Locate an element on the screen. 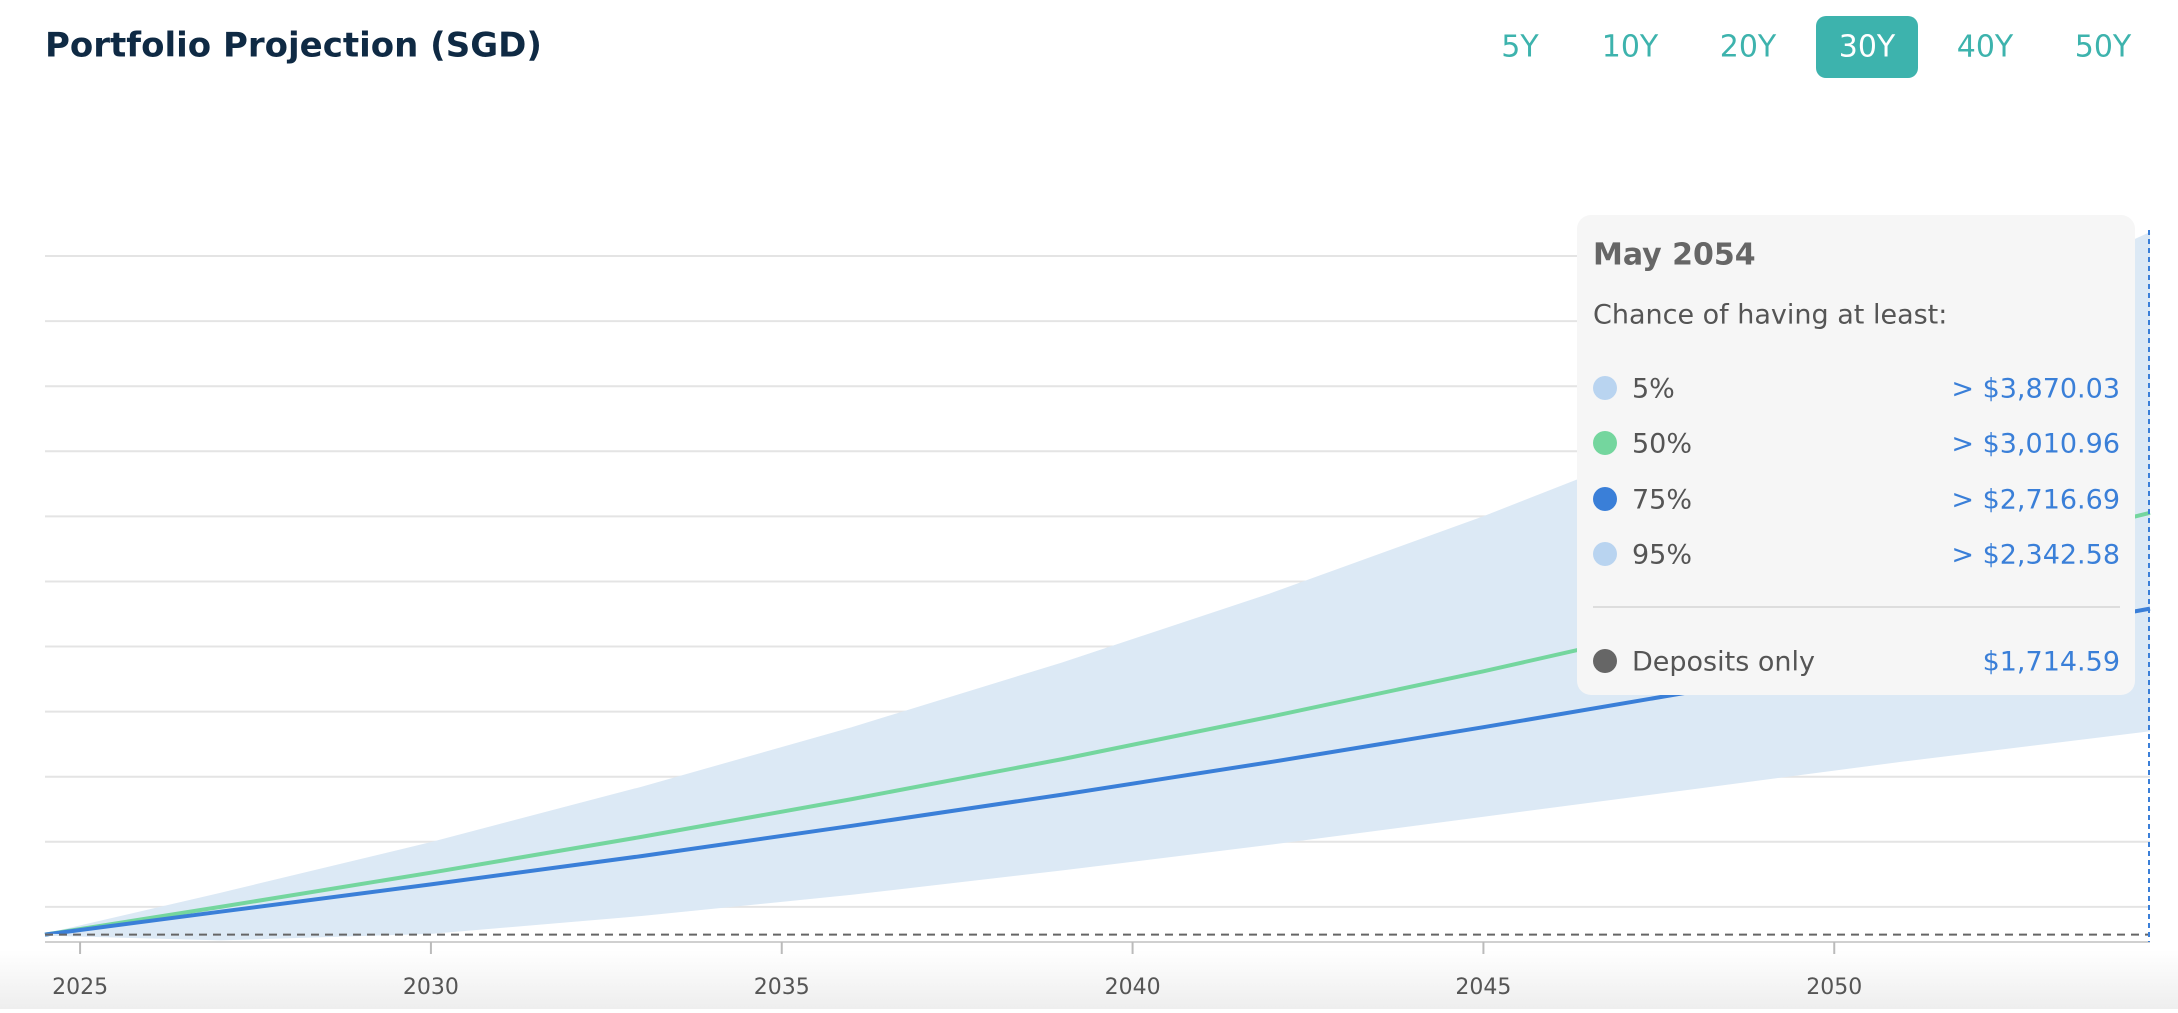  range-button: 10Y is located at coordinates (1630, 47).